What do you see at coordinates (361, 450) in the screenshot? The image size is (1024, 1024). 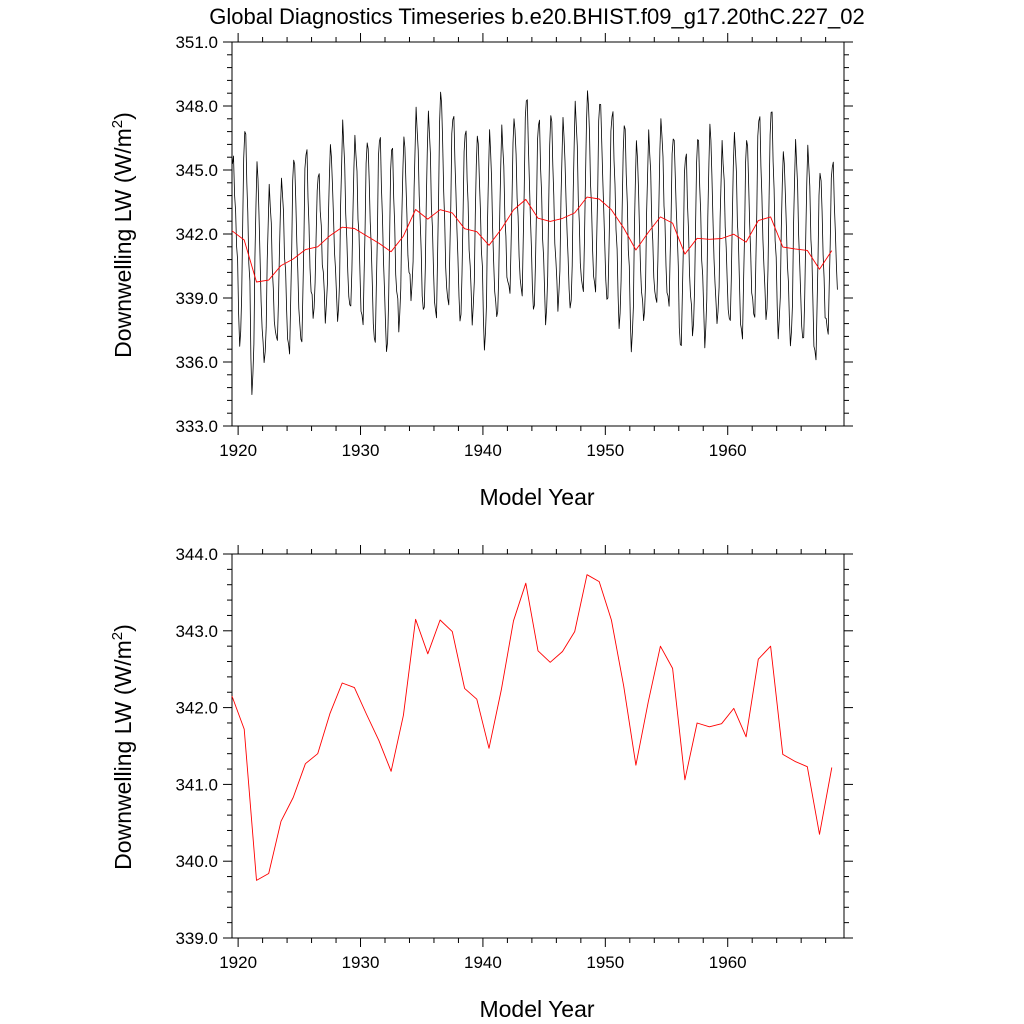 I see `top-x-tick-label: 1930` at bounding box center [361, 450].